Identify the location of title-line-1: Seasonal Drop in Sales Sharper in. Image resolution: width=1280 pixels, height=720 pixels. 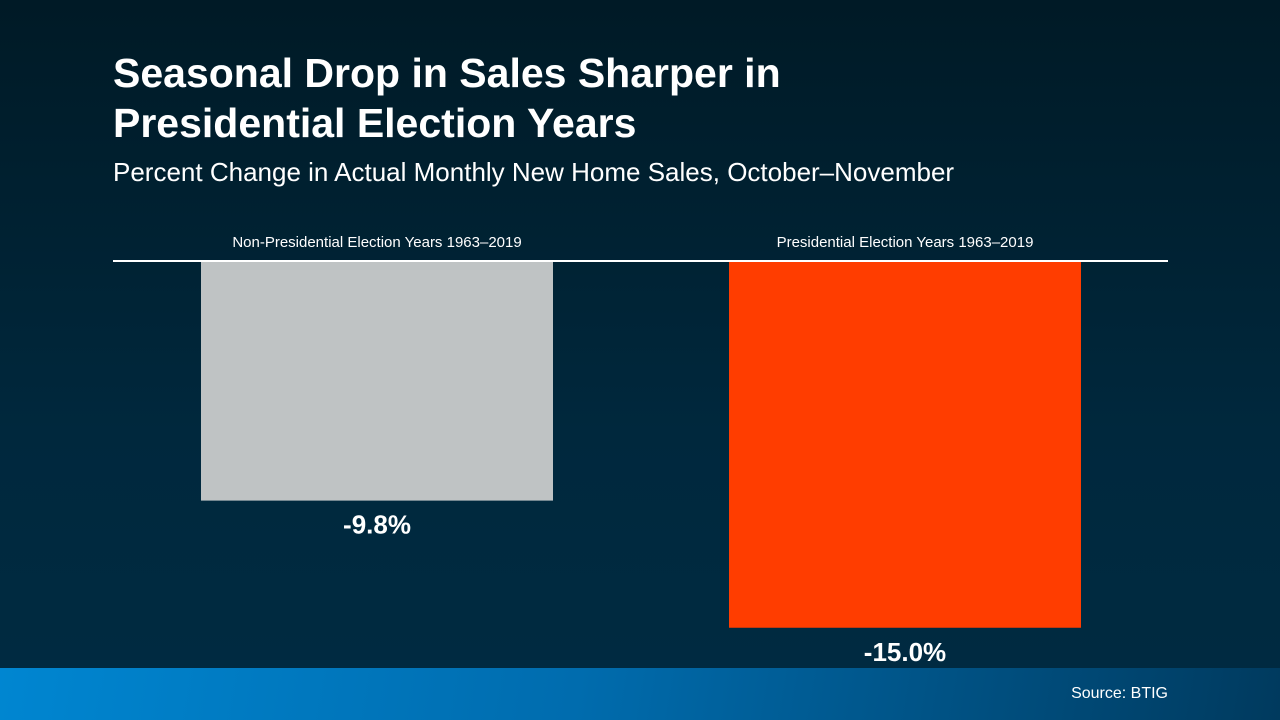
(447, 73).